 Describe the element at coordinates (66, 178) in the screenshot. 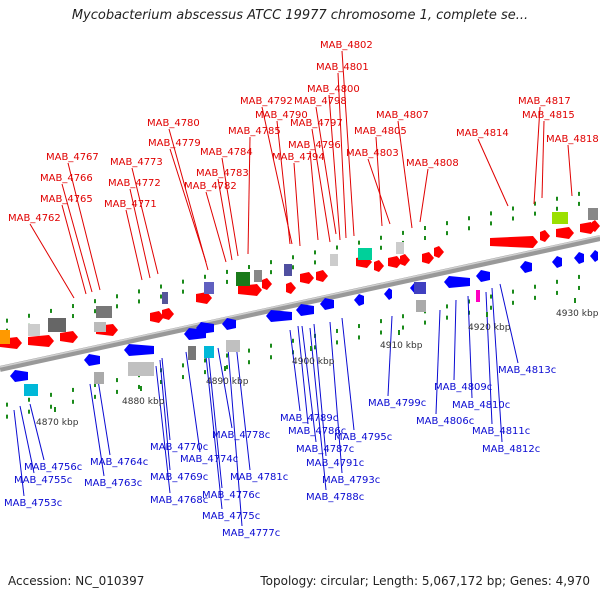

I see `gene-label-forward: MAB_4766` at that location.